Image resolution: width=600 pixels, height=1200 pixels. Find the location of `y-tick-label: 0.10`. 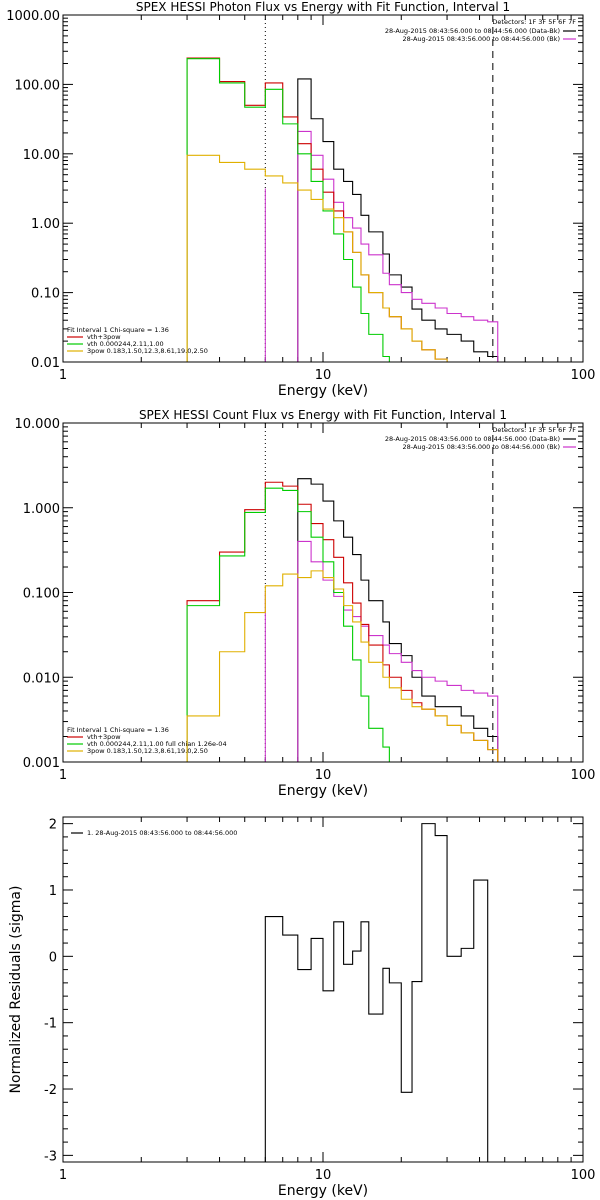

y-tick-label: 0.10 is located at coordinates (45, 294).